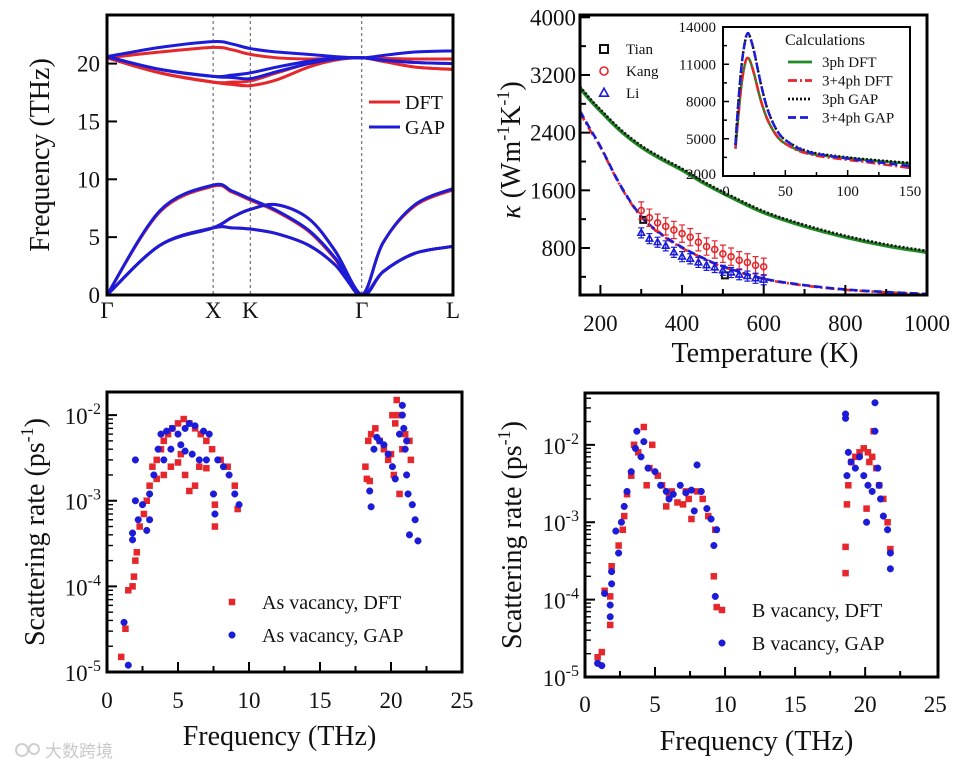 The height and width of the screenshot is (772, 964). Describe the element at coordinates (559, 248) in the screenshot. I see `y-tick-label: 800` at that location.